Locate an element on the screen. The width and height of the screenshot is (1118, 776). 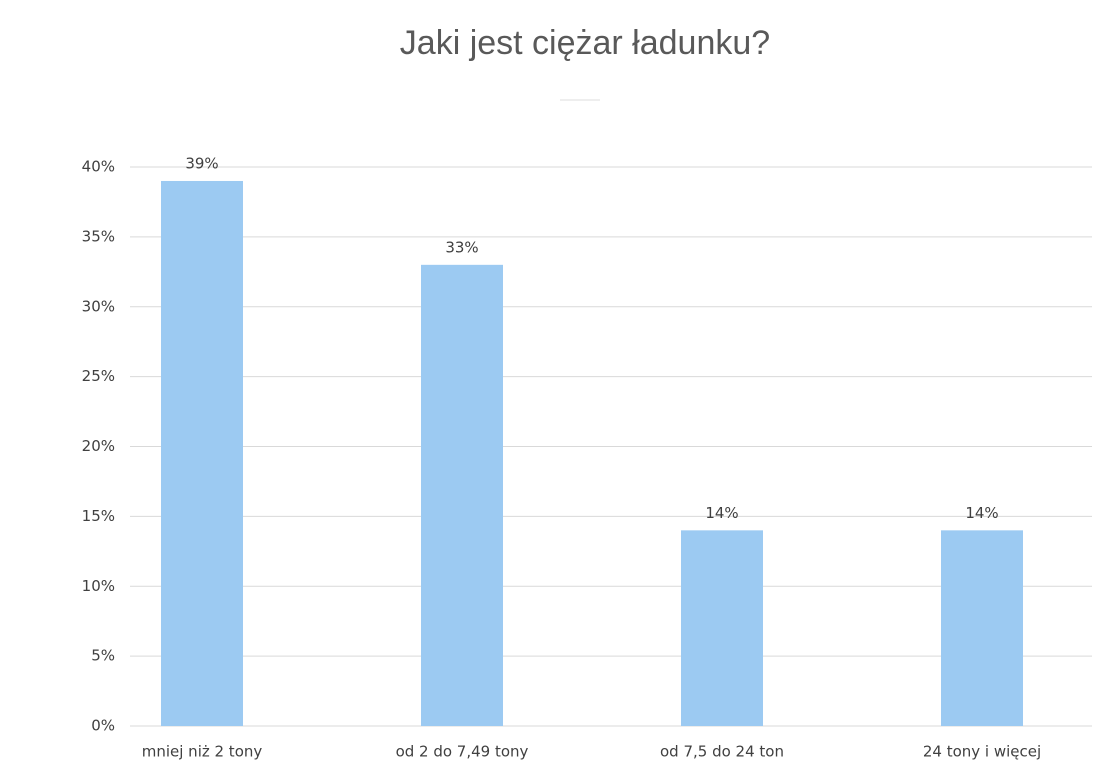
chart-title: Jaki jest ciężar ładunku? is located at coordinates (585, 43).